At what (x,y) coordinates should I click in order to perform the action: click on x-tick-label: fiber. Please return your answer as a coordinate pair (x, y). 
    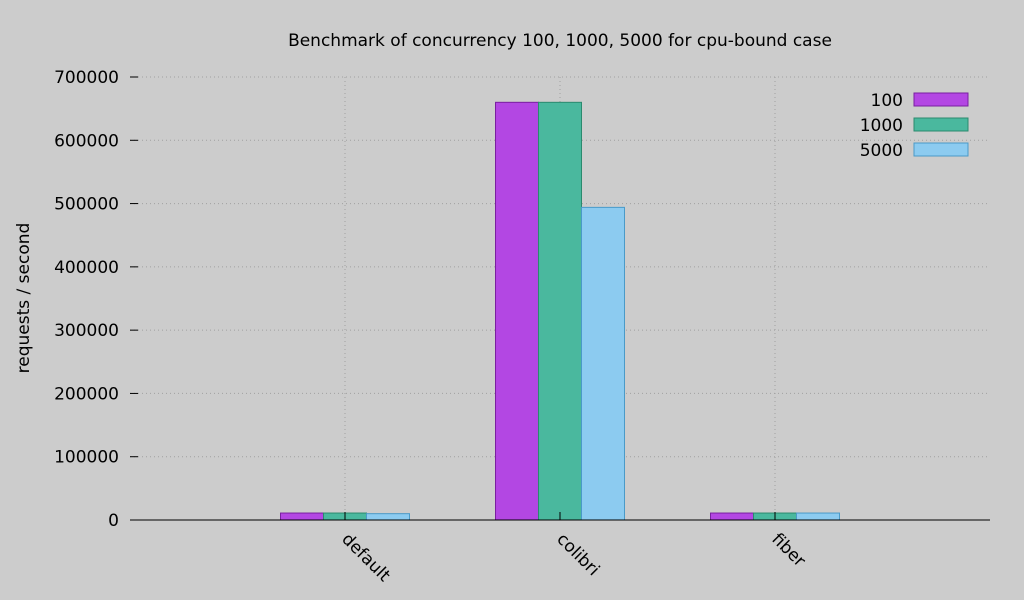
    Looking at the image, I should click on (788, 550).